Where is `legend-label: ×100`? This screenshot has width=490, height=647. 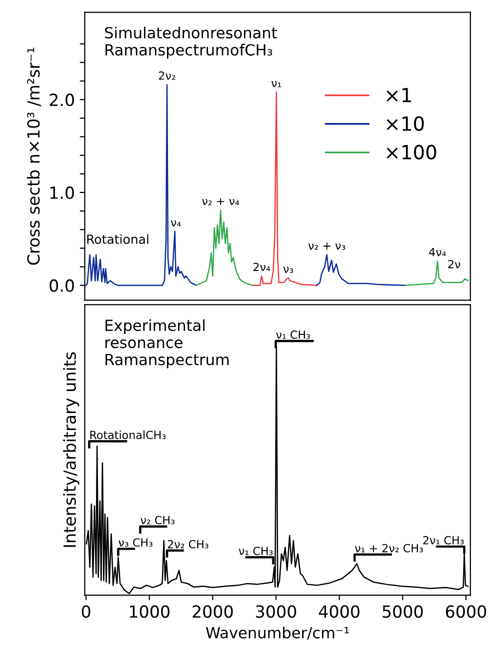 legend-label: ×100 is located at coordinates (411, 152).